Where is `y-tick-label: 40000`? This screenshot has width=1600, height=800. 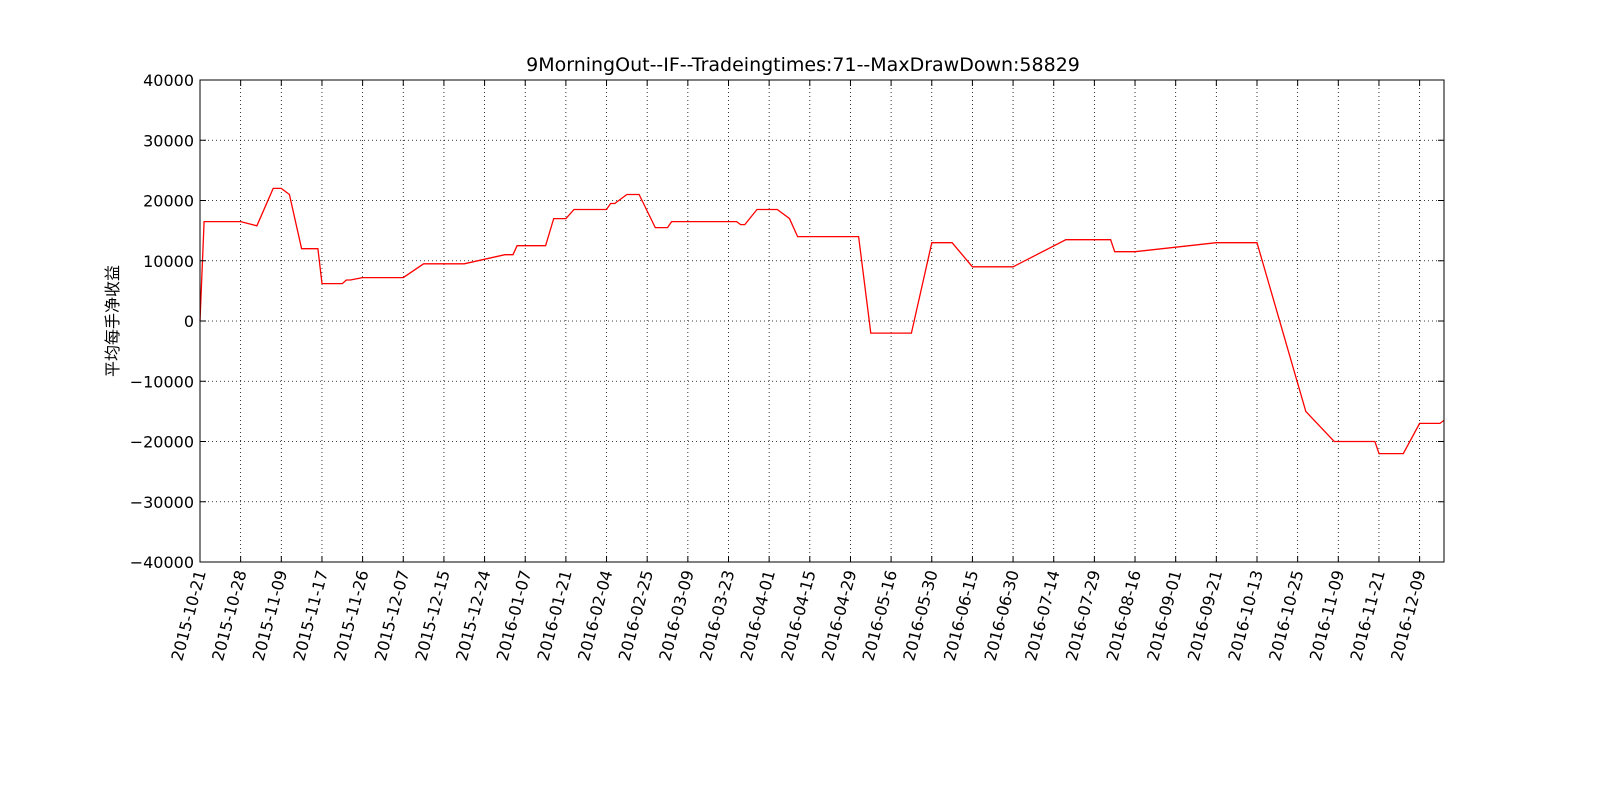
y-tick-label: 40000 is located at coordinates (168, 80).